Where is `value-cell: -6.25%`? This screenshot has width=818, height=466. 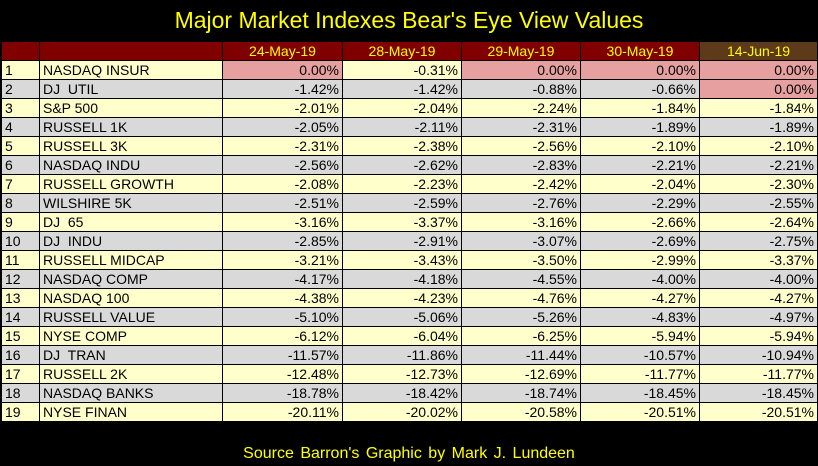 value-cell: -6.25% is located at coordinates (521, 336).